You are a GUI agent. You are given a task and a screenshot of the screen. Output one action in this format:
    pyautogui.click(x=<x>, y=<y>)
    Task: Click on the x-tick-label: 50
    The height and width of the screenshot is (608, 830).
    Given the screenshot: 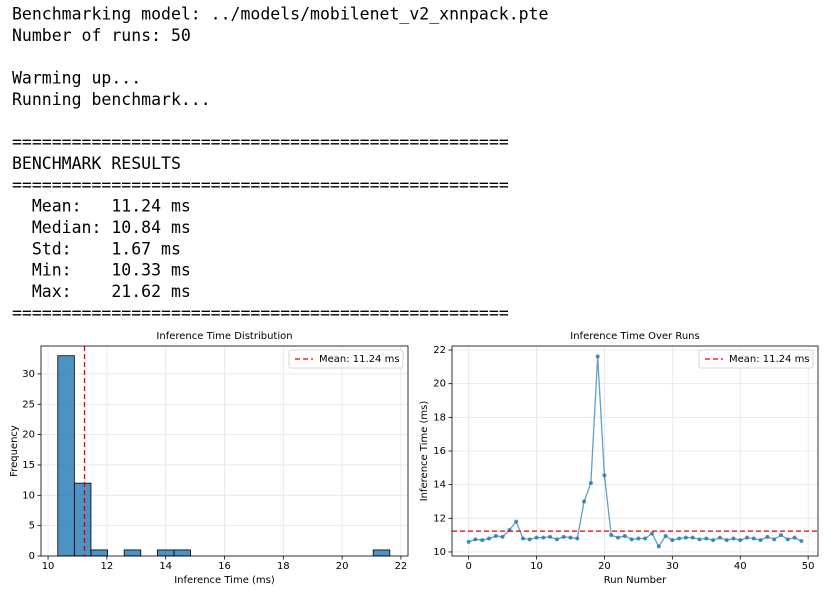 What is the action you would take?
    pyautogui.click(x=808, y=566)
    